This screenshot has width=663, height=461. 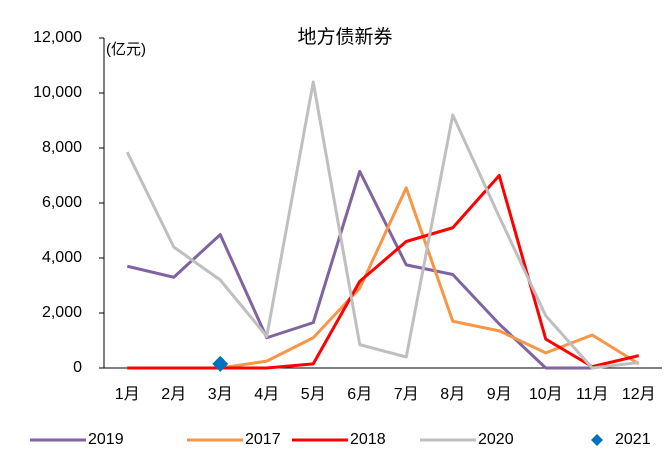 What do you see at coordinates (406, 394) in the screenshot?
I see `x-tick-label: 7月` at bounding box center [406, 394].